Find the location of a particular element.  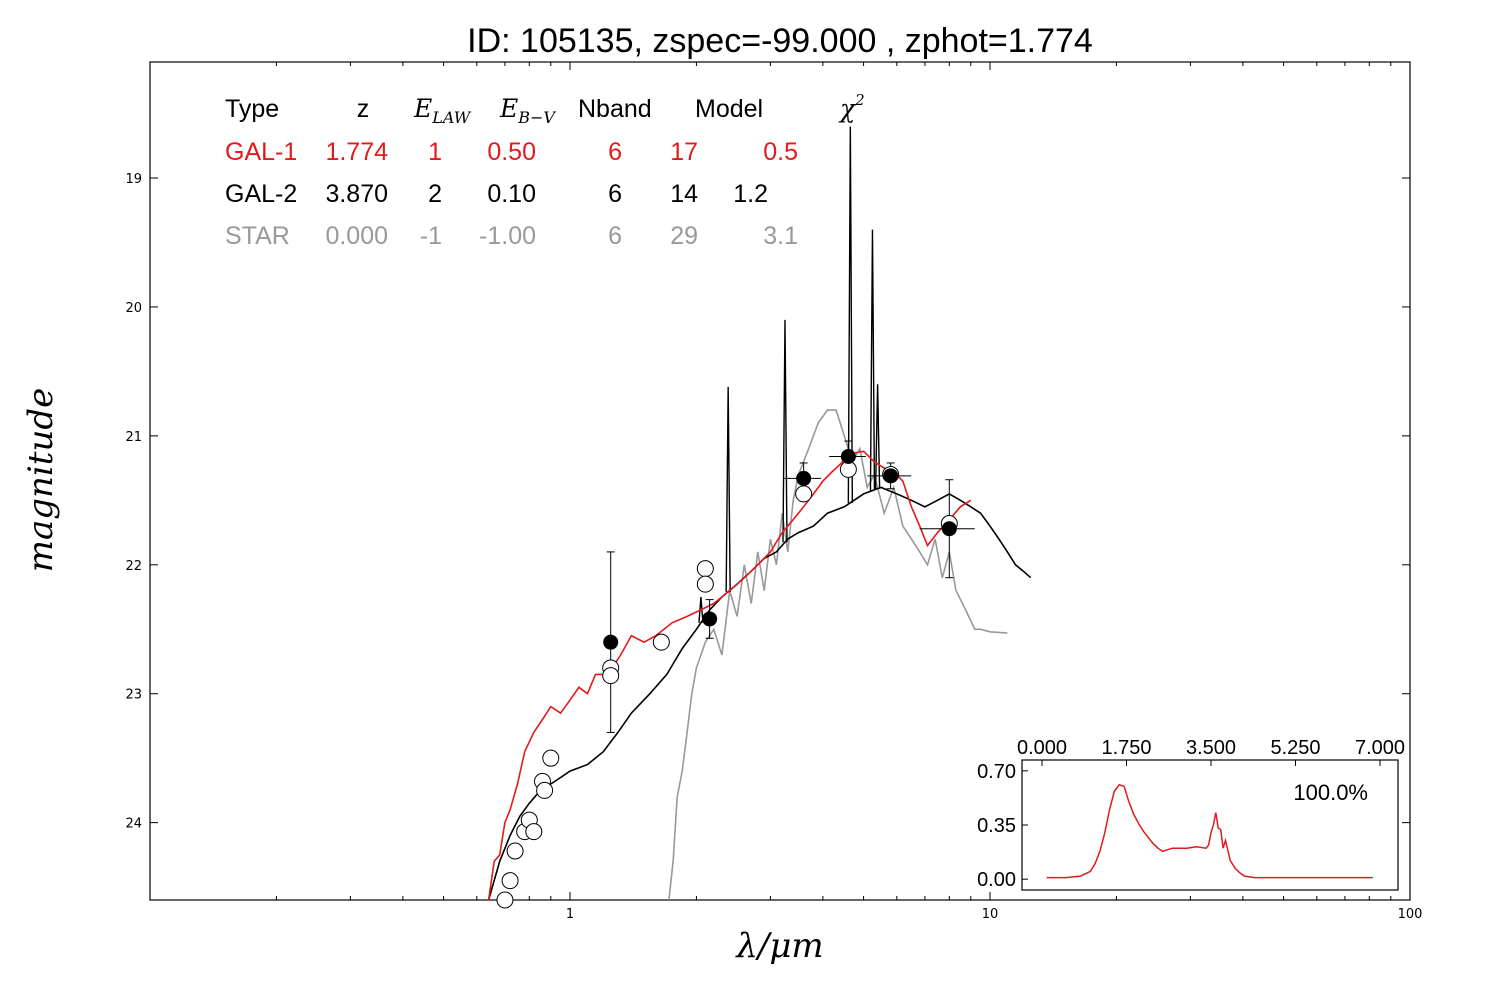

inset-pdz-line is located at coordinates (1209, 831).